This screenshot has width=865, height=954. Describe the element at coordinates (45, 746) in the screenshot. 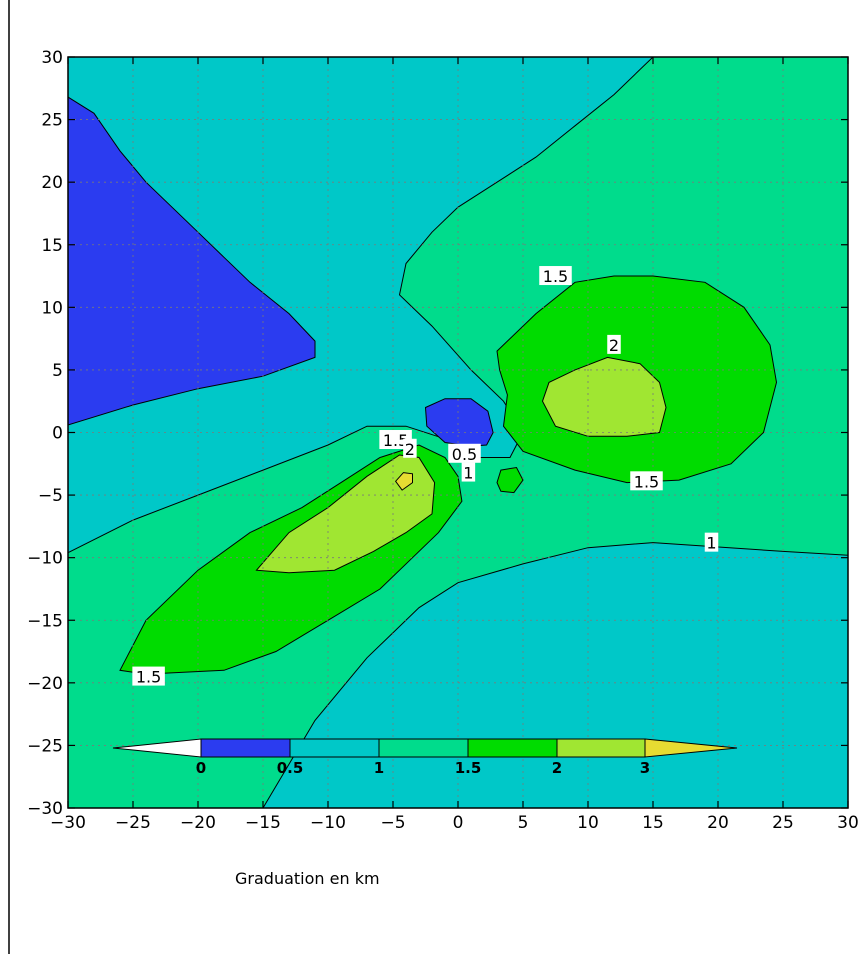

I see `y-tick-label: −25` at that location.